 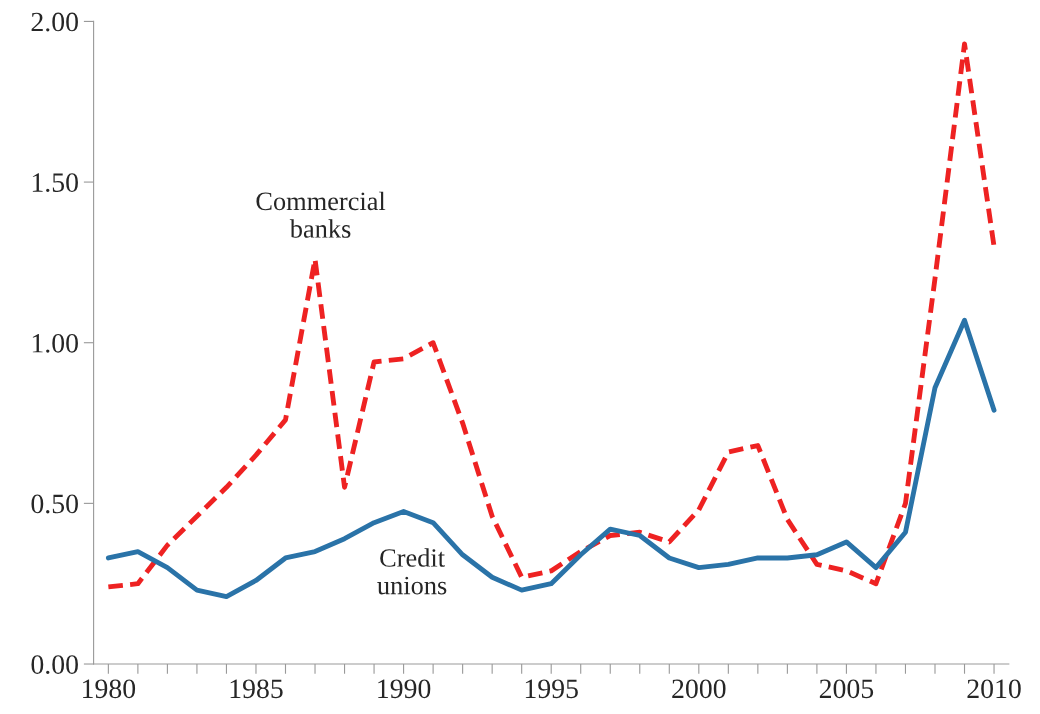 What do you see at coordinates (54, 504) in the screenshot?
I see `y-tick-label: 0.50` at bounding box center [54, 504].